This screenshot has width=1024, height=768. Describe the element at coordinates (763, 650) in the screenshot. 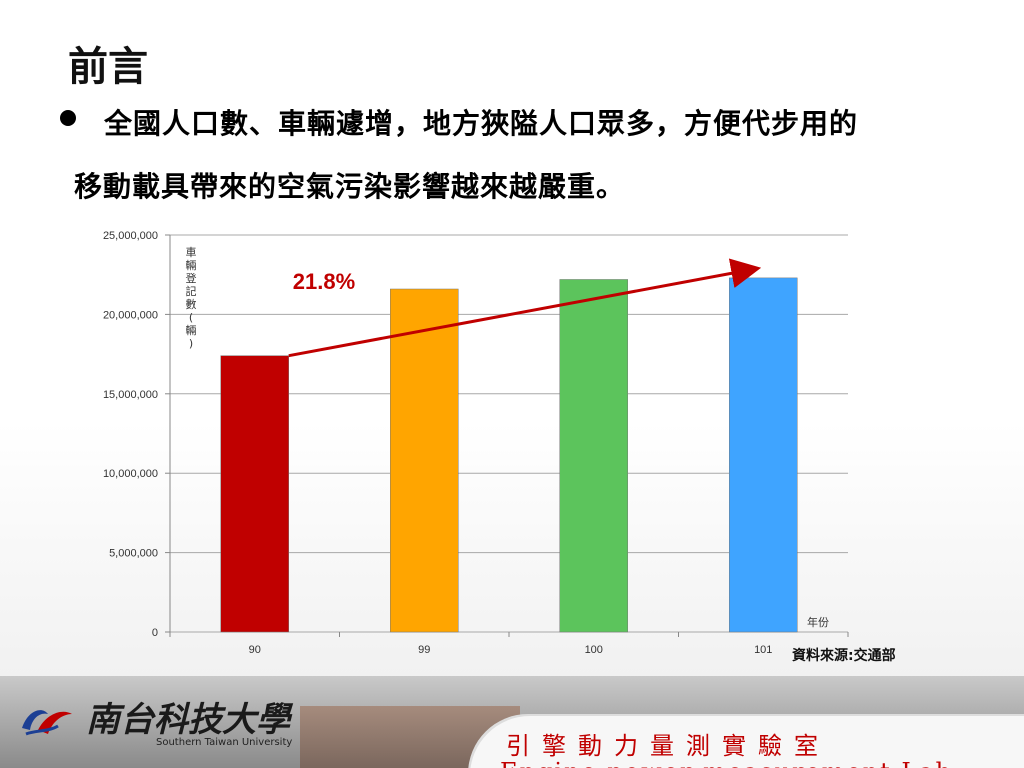

I see `x-tick-label: 101` at that location.